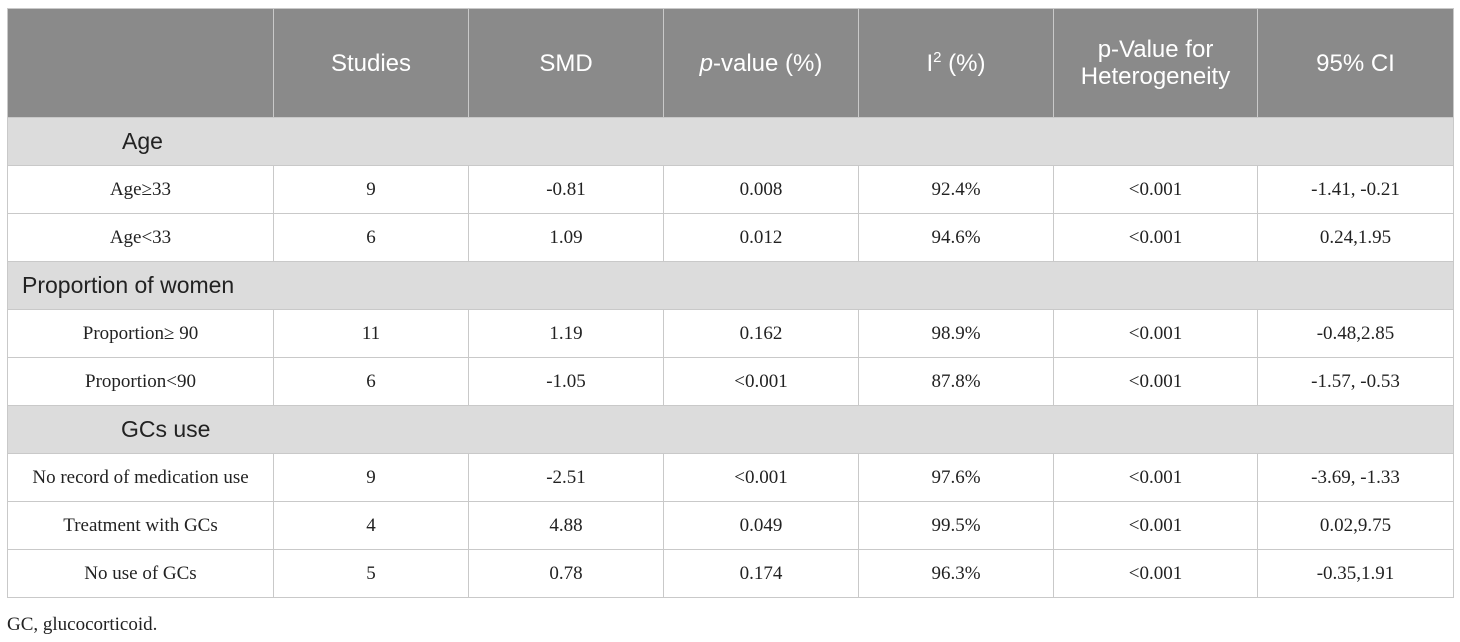 The image size is (1460, 642). Describe the element at coordinates (956, 189) in the screenshot. I see `cell-i2: 92.4%` at that location.